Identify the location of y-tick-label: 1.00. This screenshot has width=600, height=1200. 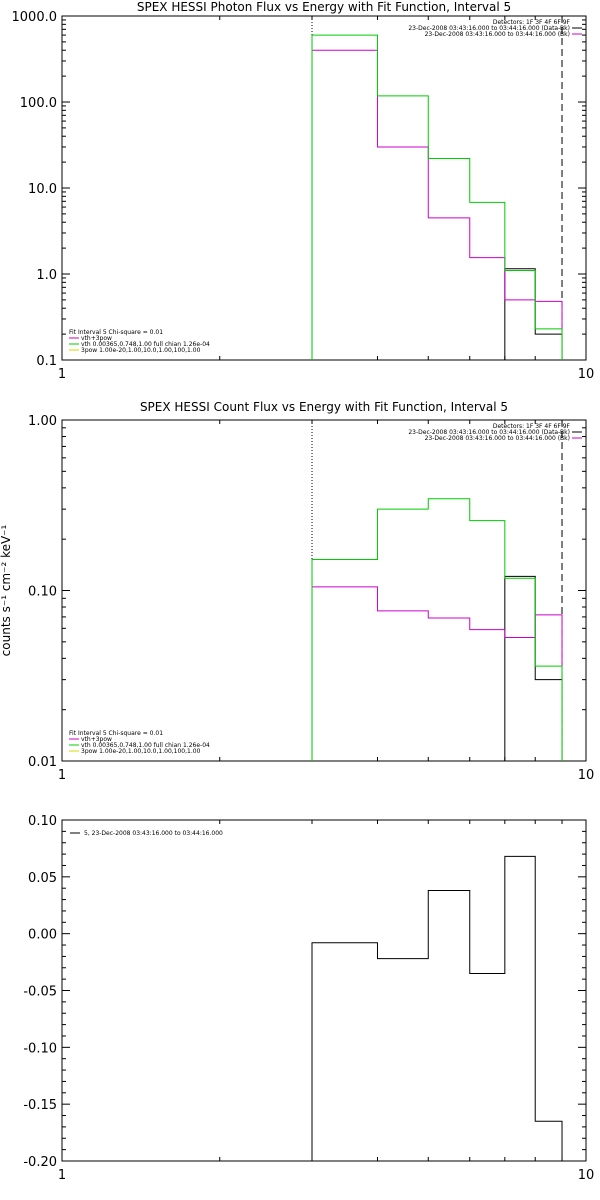
(42, 421).